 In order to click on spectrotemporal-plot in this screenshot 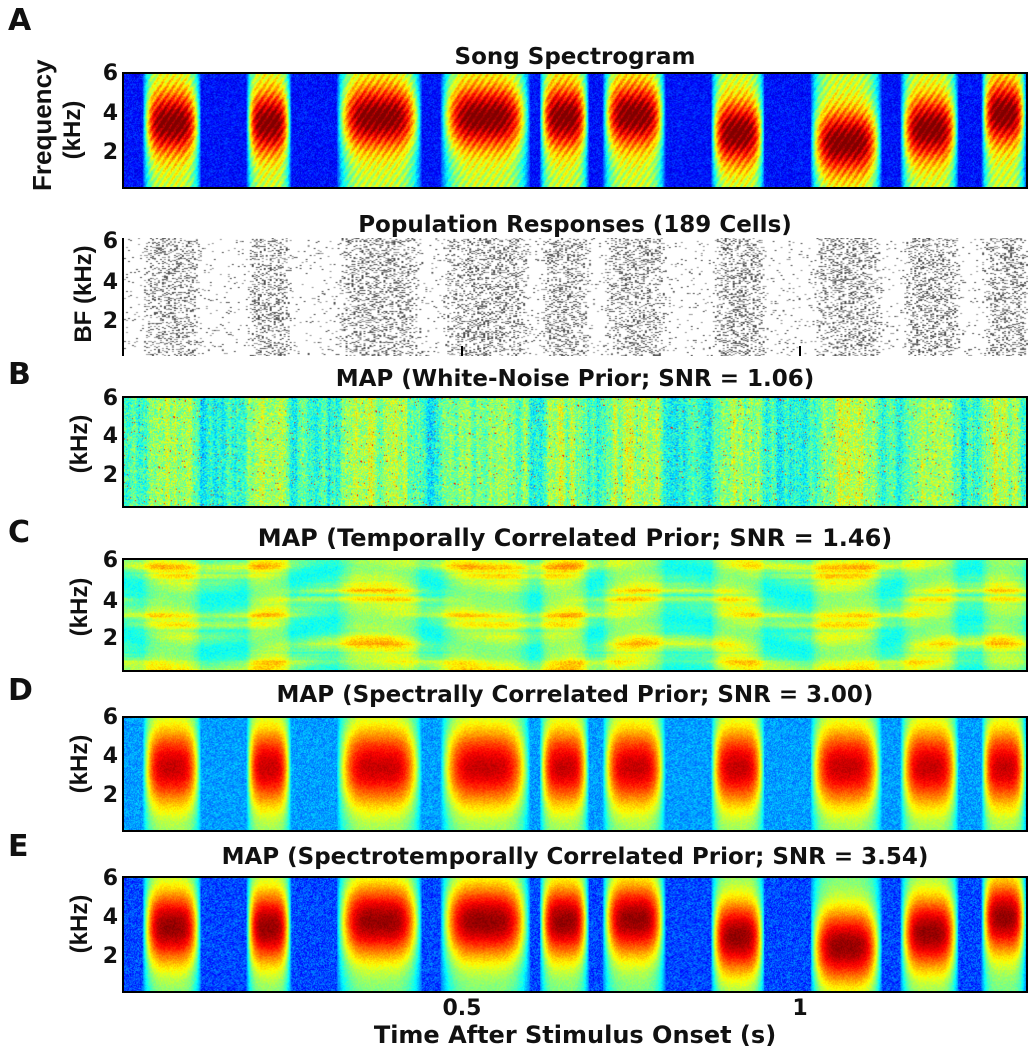, I will do `click(575, 934)`.